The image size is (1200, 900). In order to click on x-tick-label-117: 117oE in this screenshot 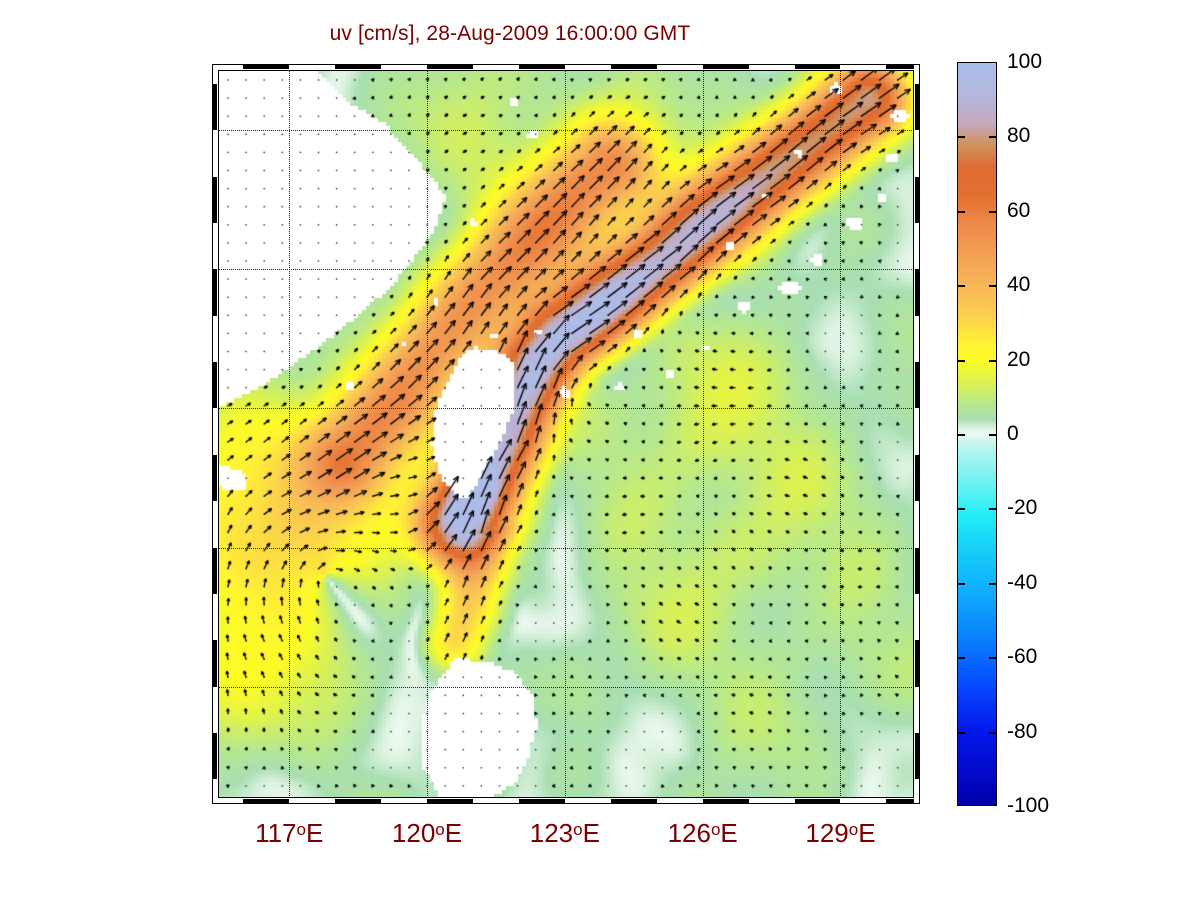, I will do `click(289, 833)`.